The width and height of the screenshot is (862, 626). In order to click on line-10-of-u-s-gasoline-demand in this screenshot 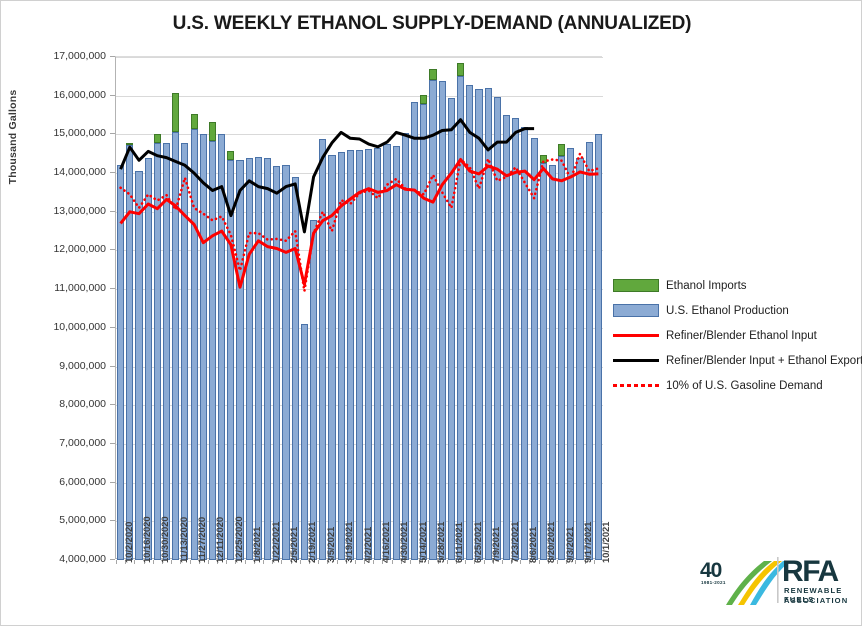, I will do `click(359, 222)`.